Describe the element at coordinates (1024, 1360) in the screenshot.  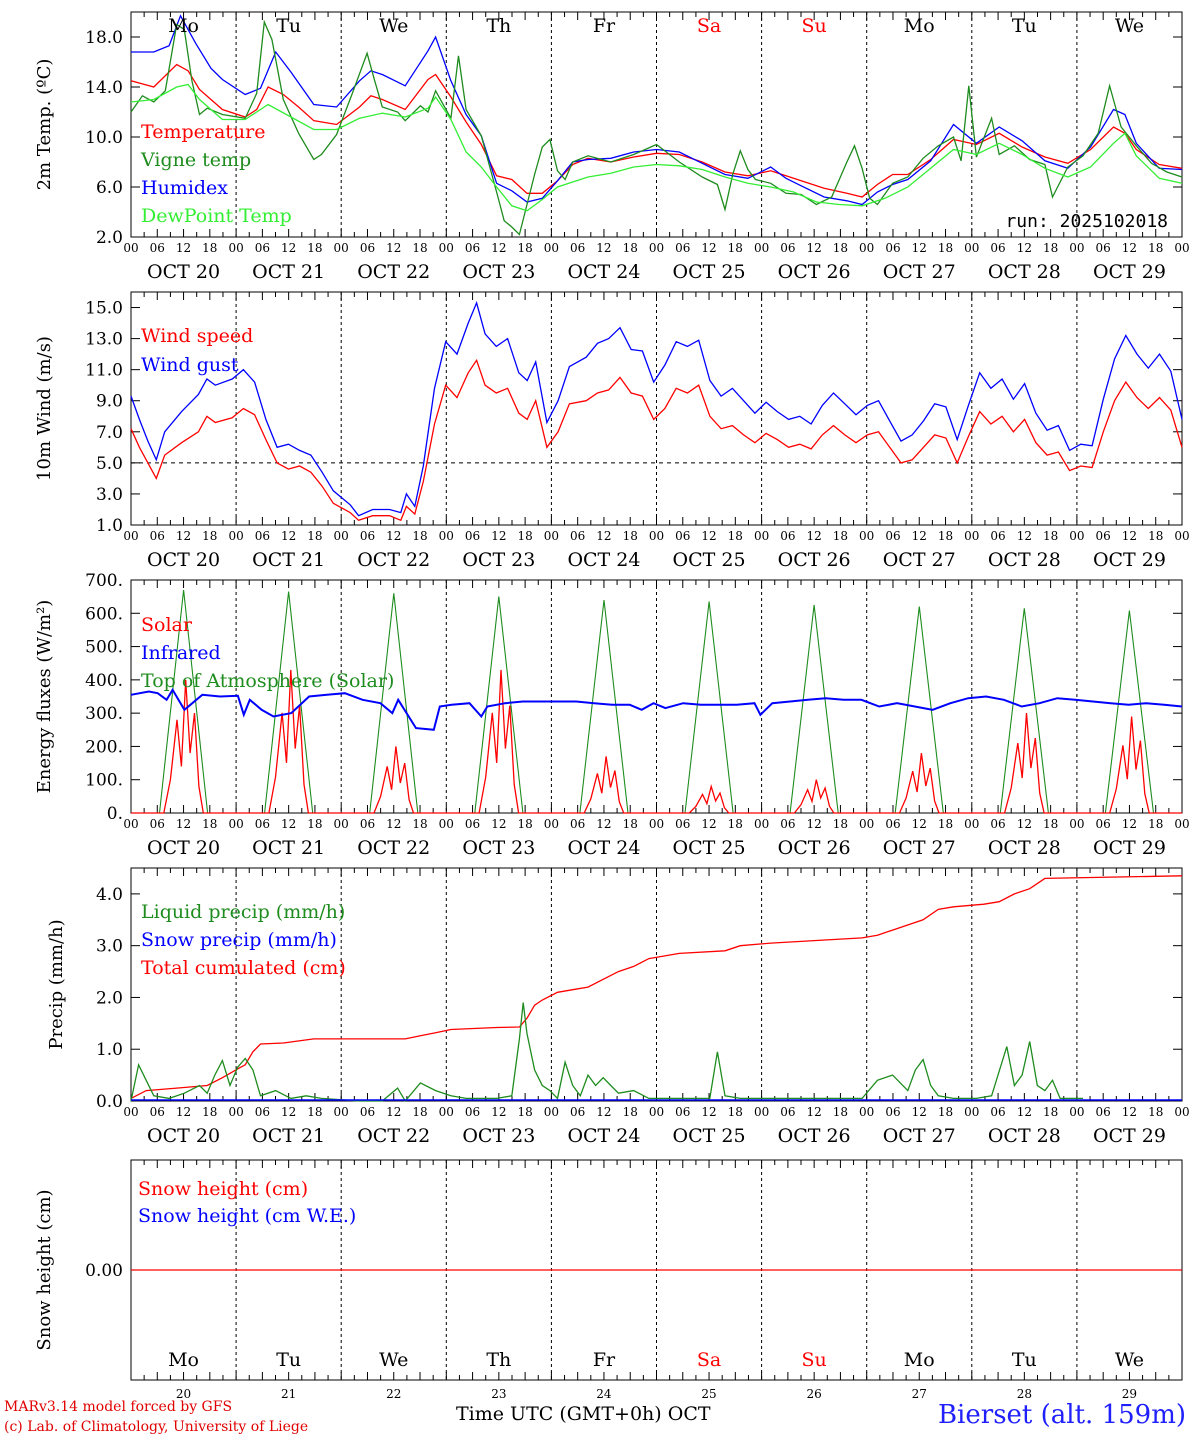
I see `weekday-bottom: Tu` at that location.